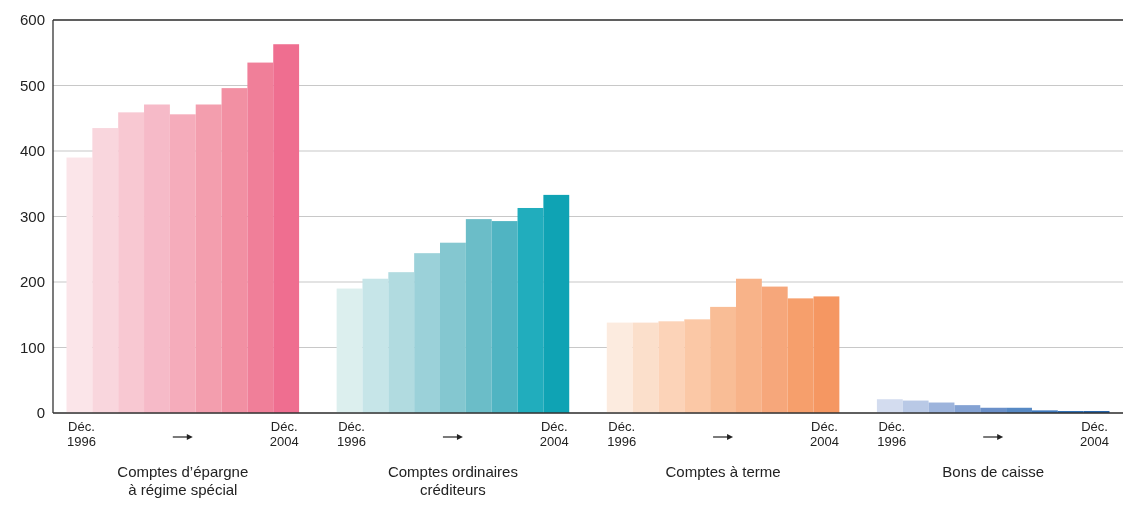 Image resolution: width=1133 pixels, height=513 pixels. I want to click on x-tick-label: Comptes d’épargne à régime spécial, so click(183, 480).